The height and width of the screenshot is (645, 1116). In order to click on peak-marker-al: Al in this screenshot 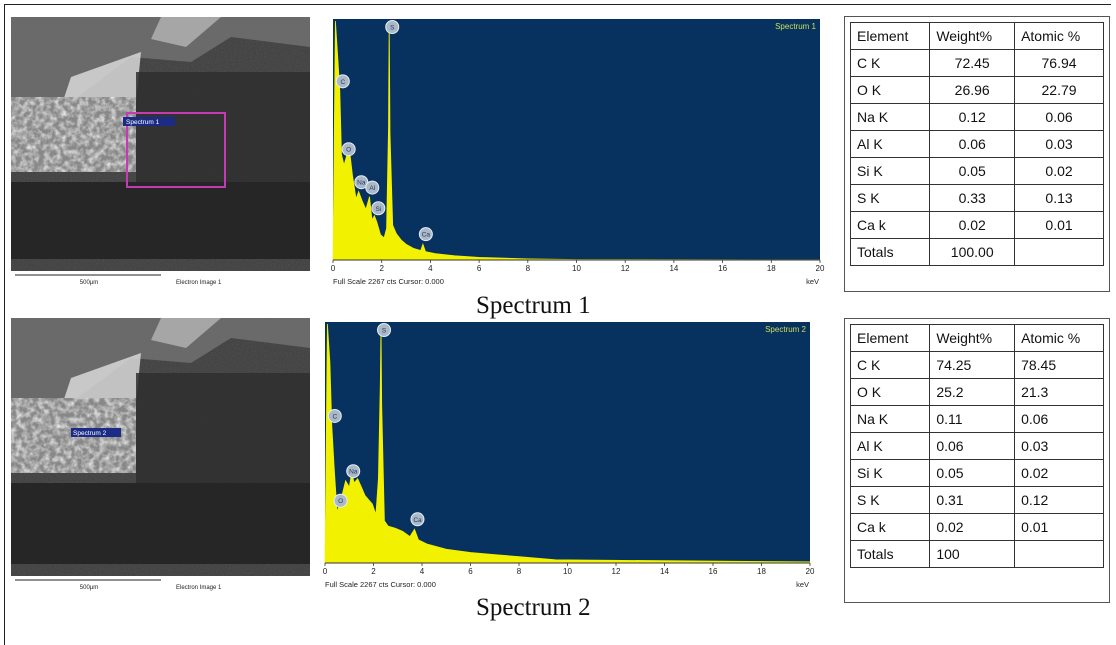, I will do `click(372, 187)`.